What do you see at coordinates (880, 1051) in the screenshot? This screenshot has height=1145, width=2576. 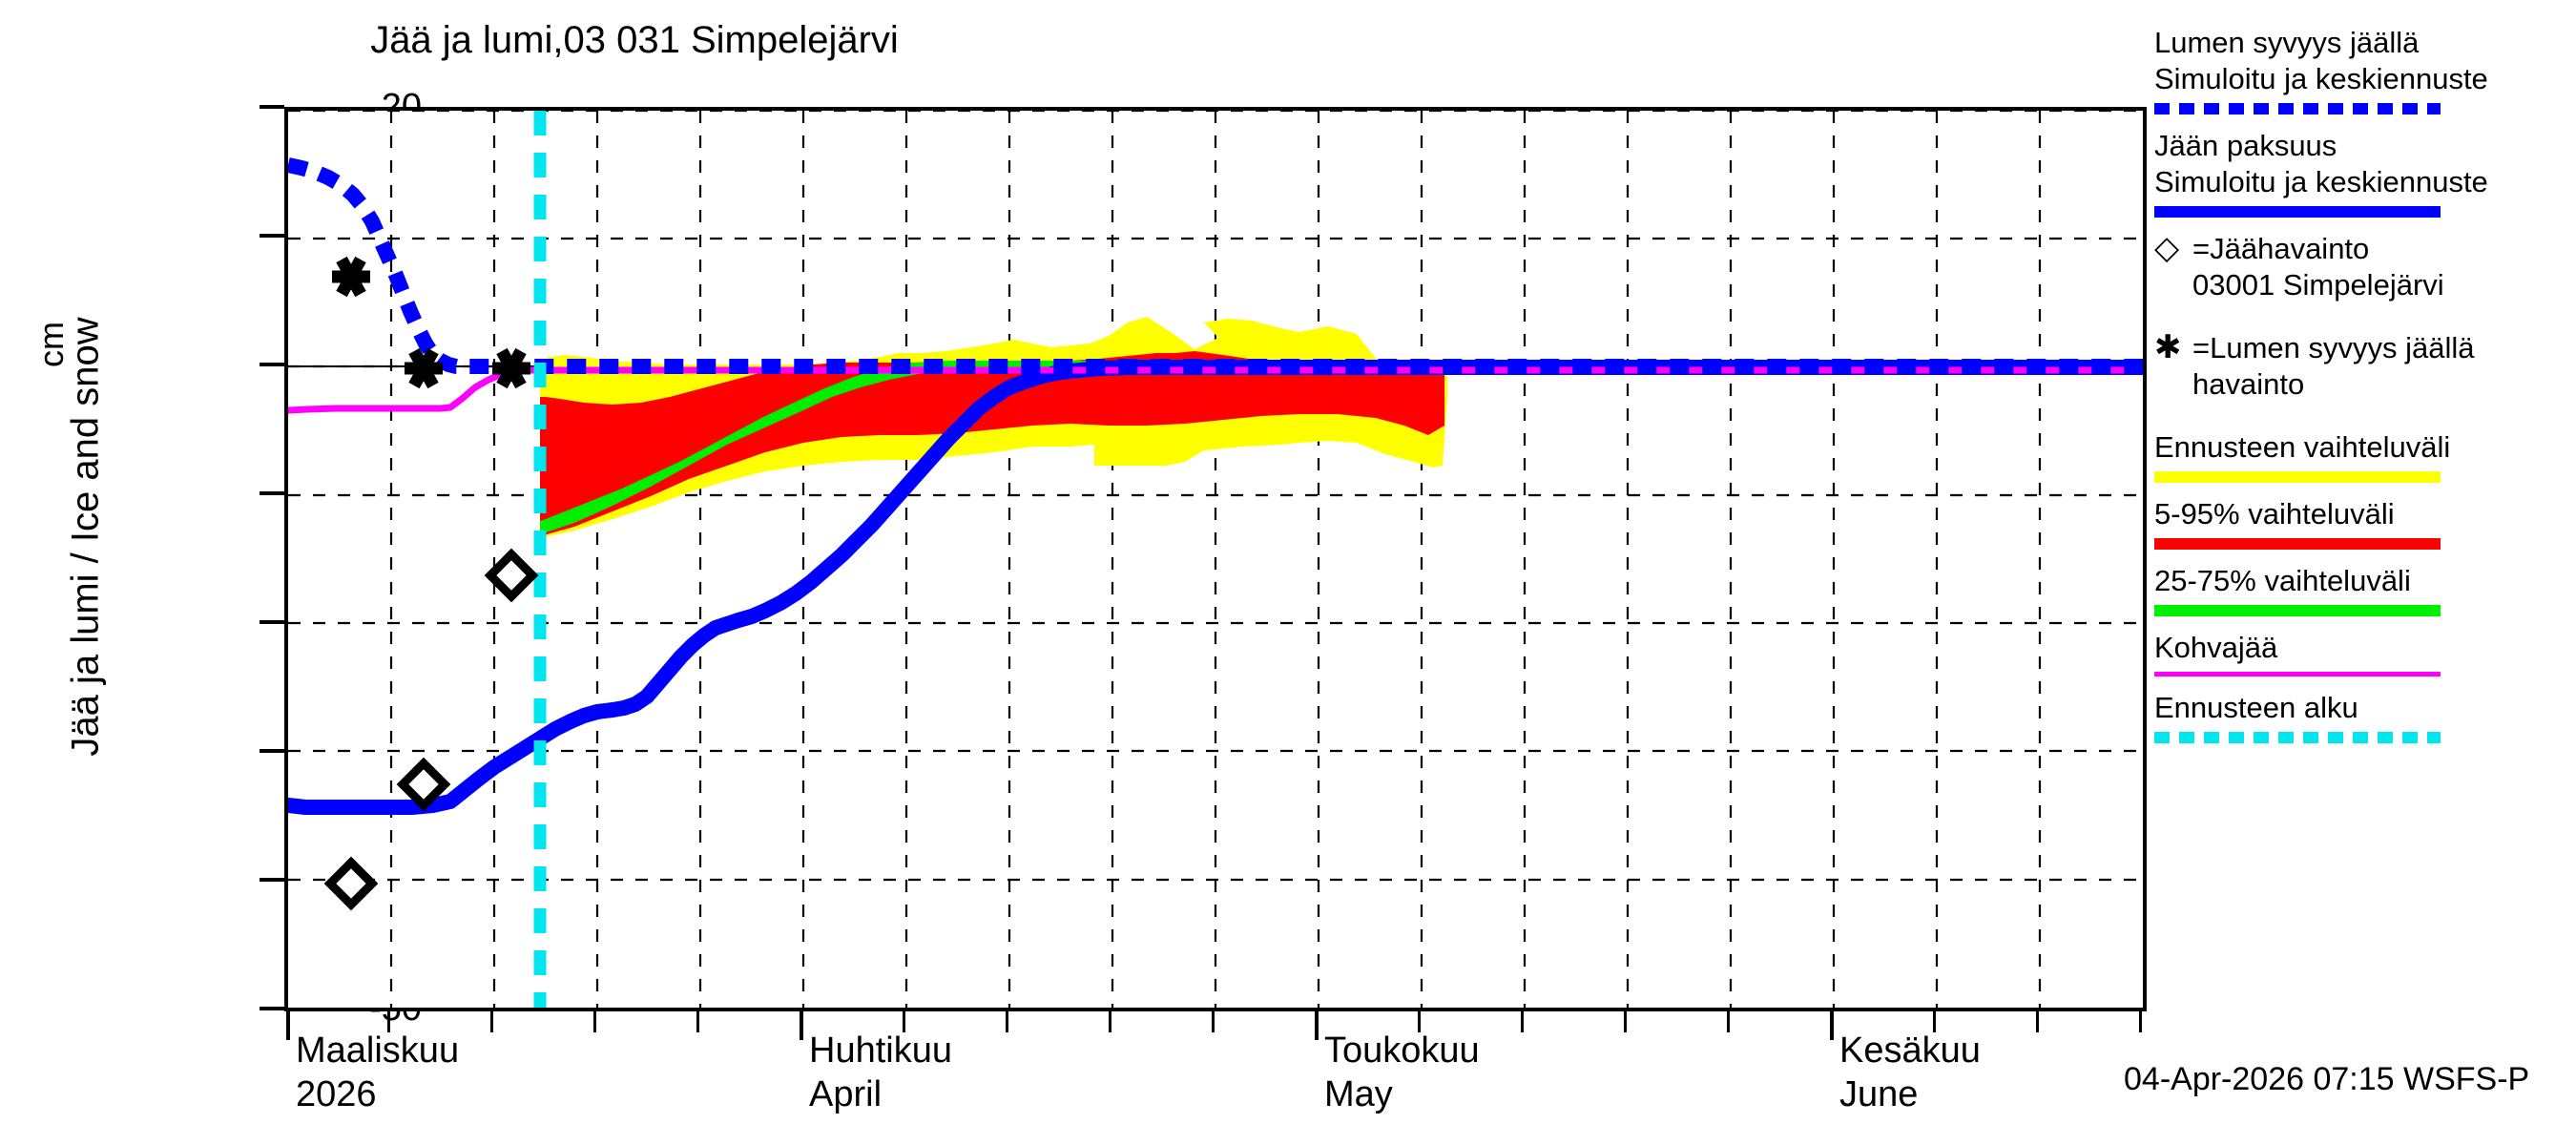 I see `x-label-fi: Huhtikuu` at bounding box center [880, 1051].